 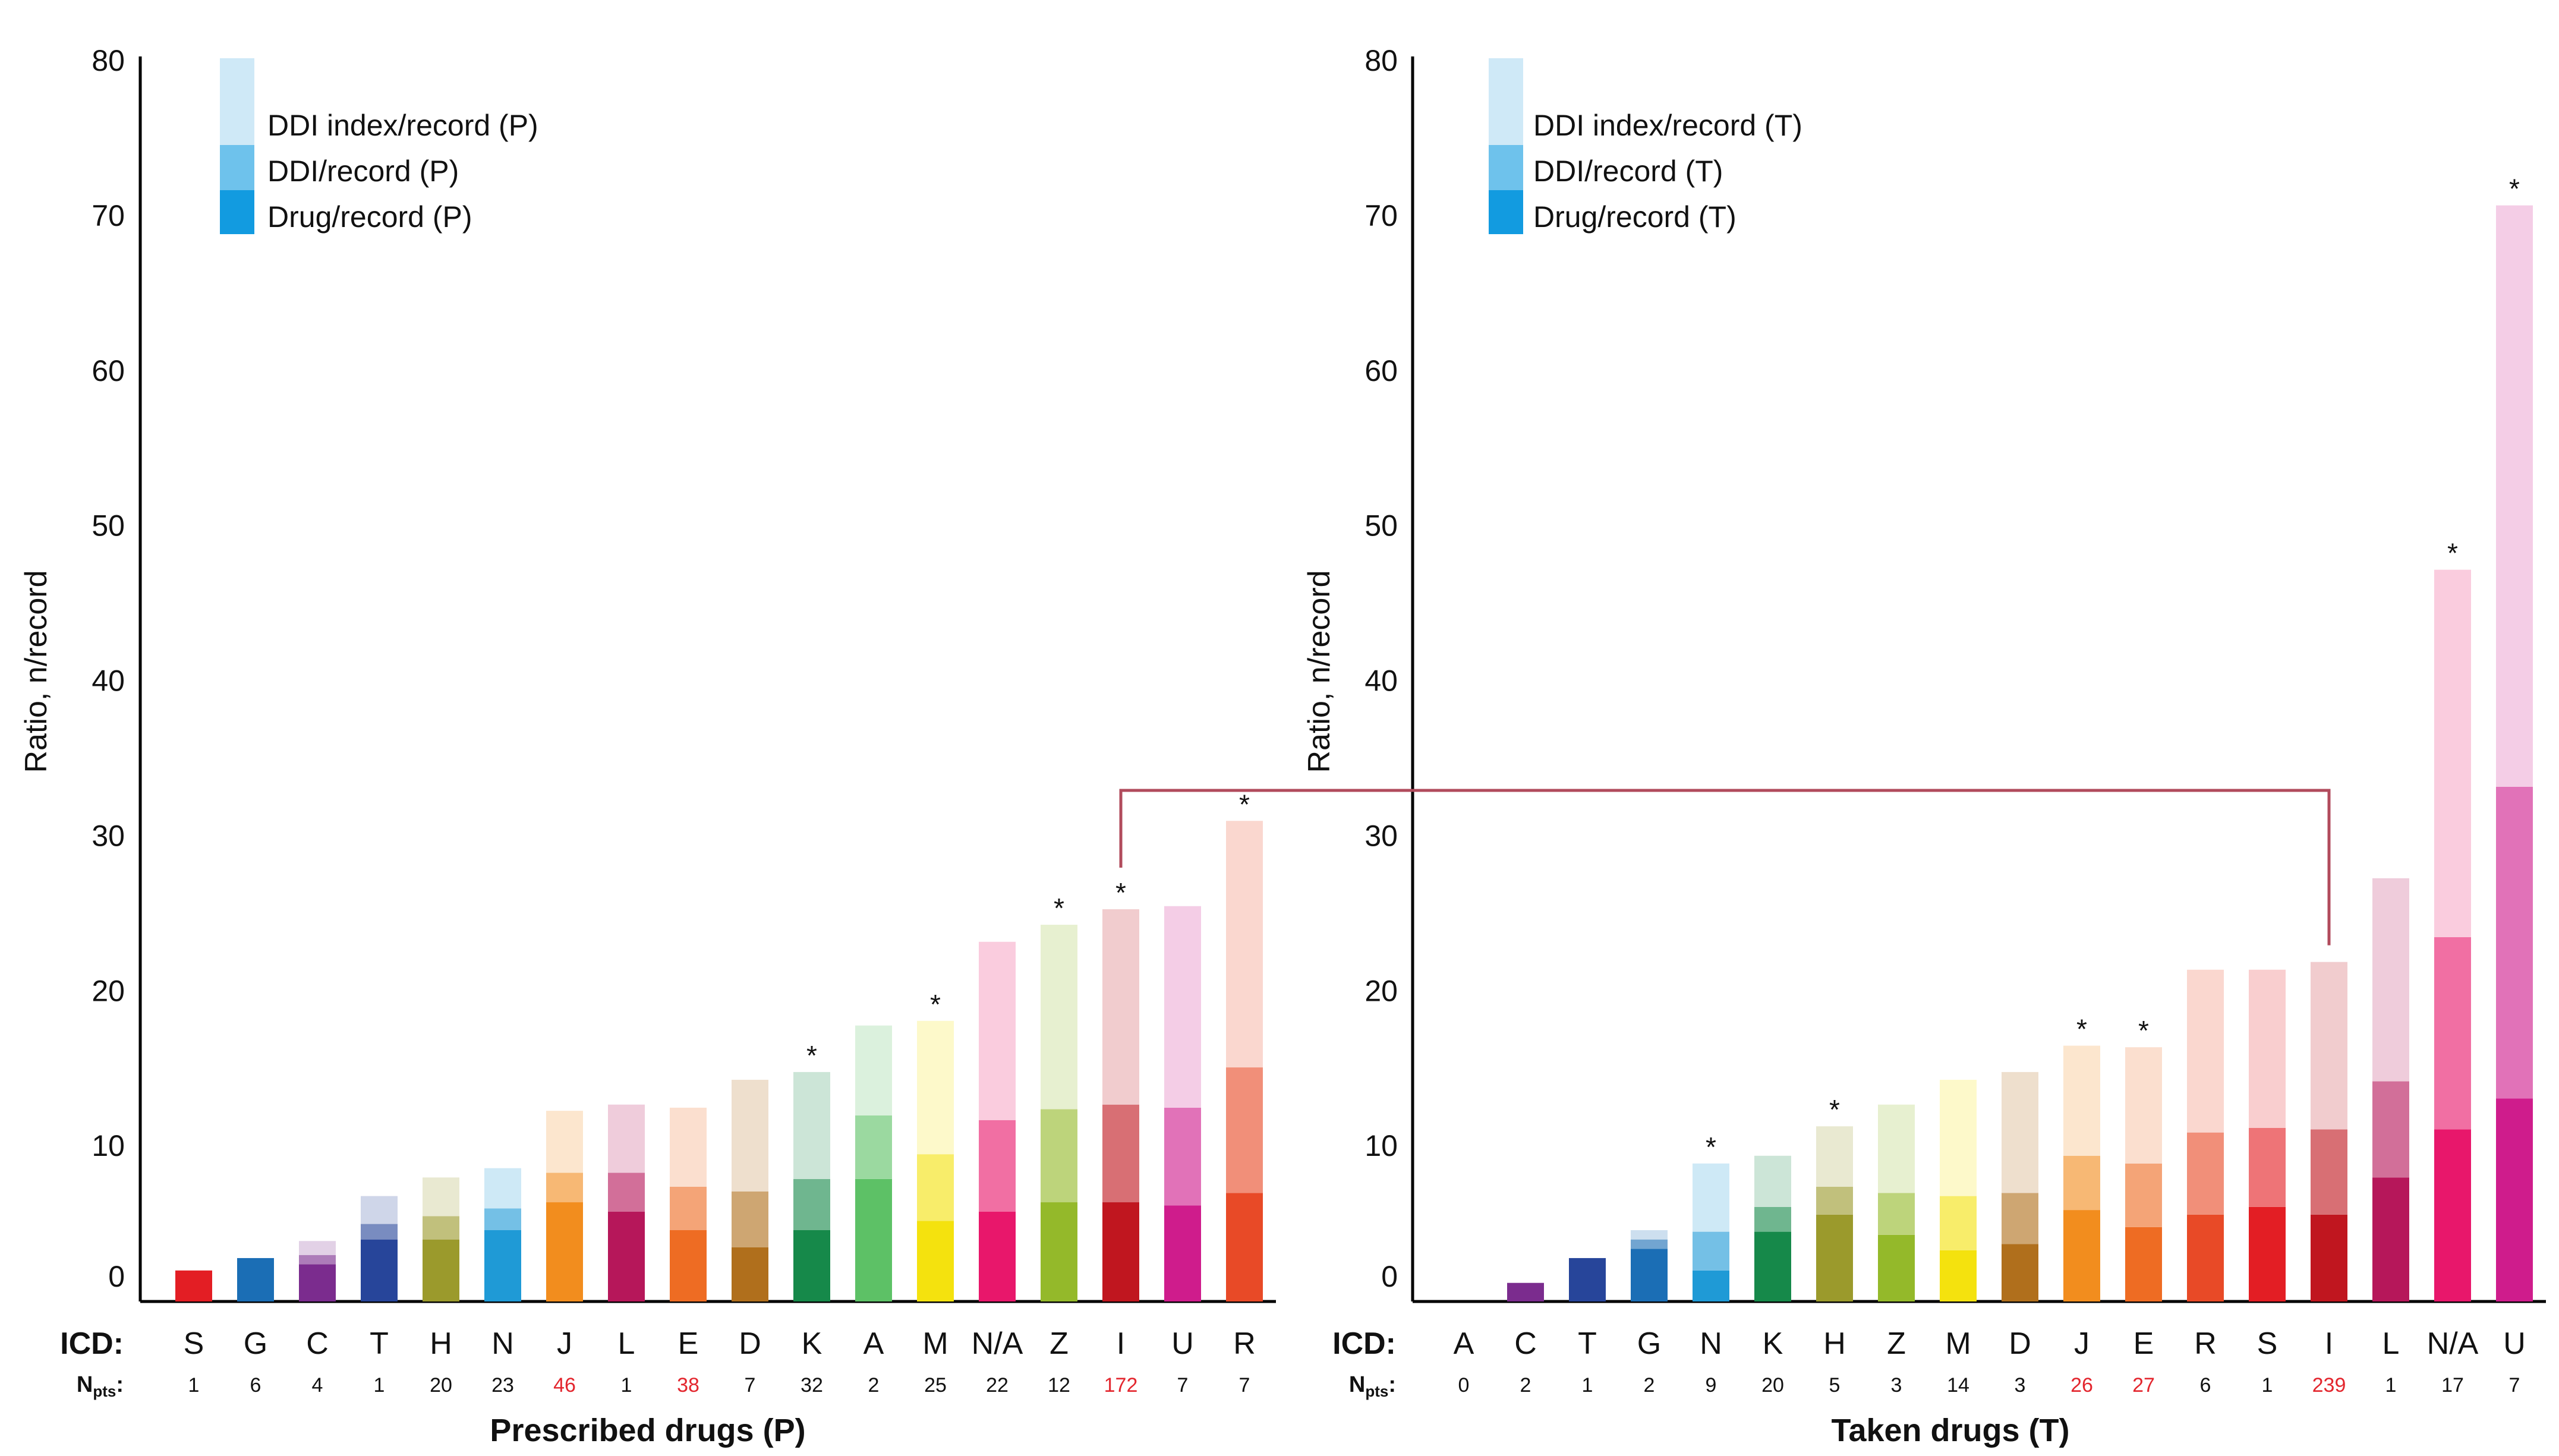 I want to click on npts-value: 38, so click(x=688, y=1385).